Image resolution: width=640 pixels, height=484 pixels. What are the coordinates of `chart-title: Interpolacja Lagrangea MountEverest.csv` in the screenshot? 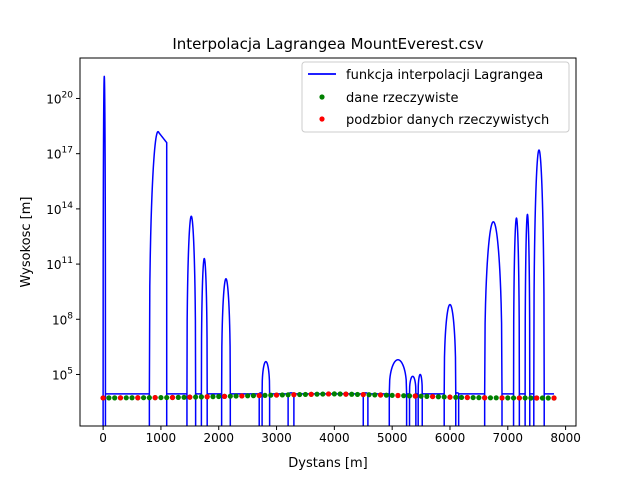 It's located at (327, 44).